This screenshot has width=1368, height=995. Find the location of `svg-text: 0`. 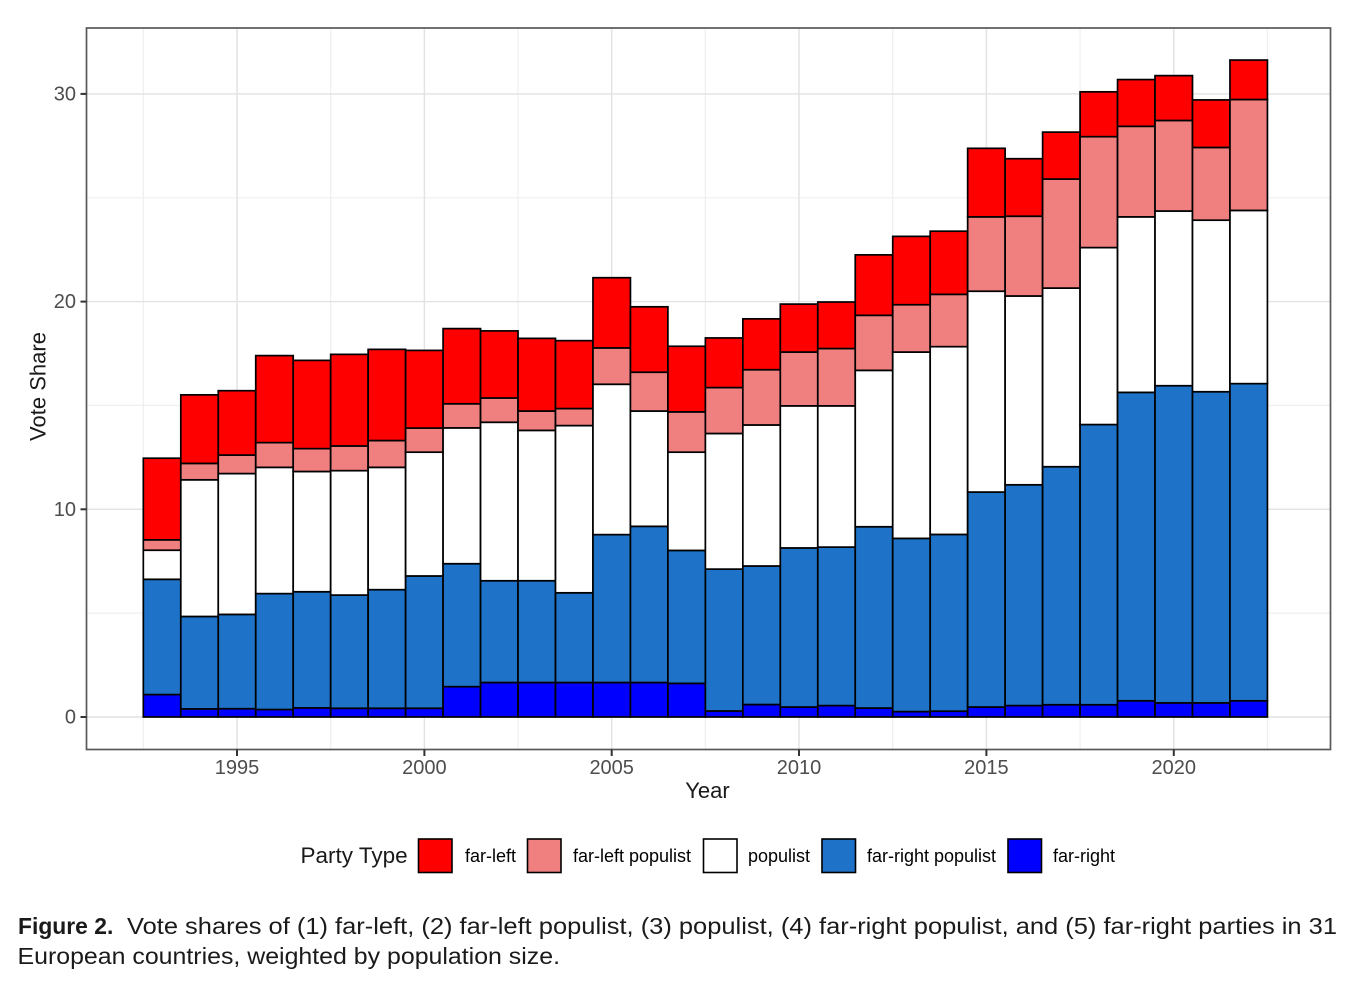

svg-text: 0 is located at coordinates (70, 718).